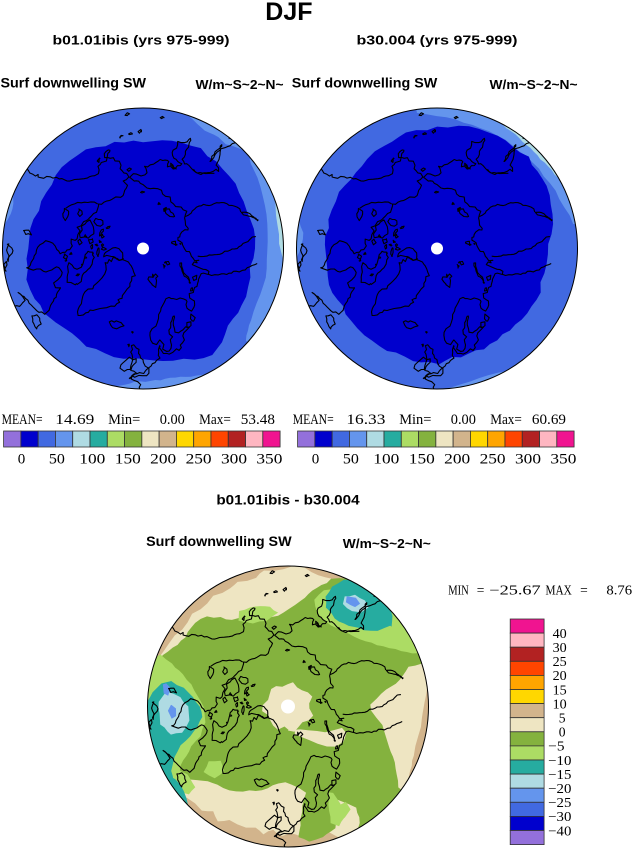 The width and height of the screenshot is (633, 851). I want to click on svg-text: 15, so click(560, 689).